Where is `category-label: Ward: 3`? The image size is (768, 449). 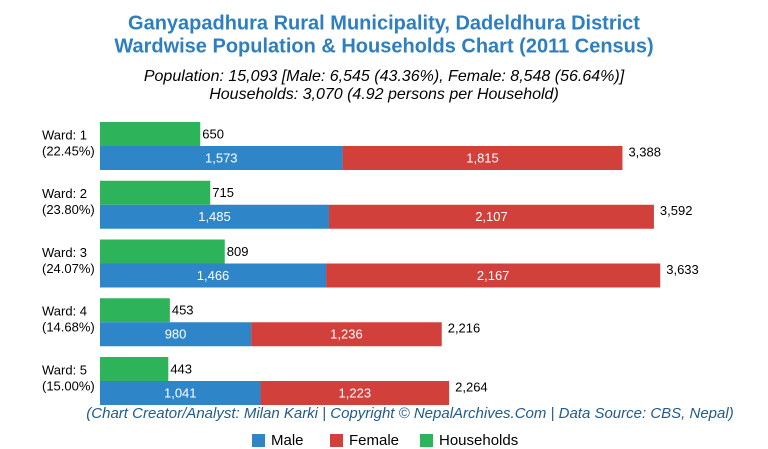
category-label: Ward: 3 is located at coordinates (64, 252).